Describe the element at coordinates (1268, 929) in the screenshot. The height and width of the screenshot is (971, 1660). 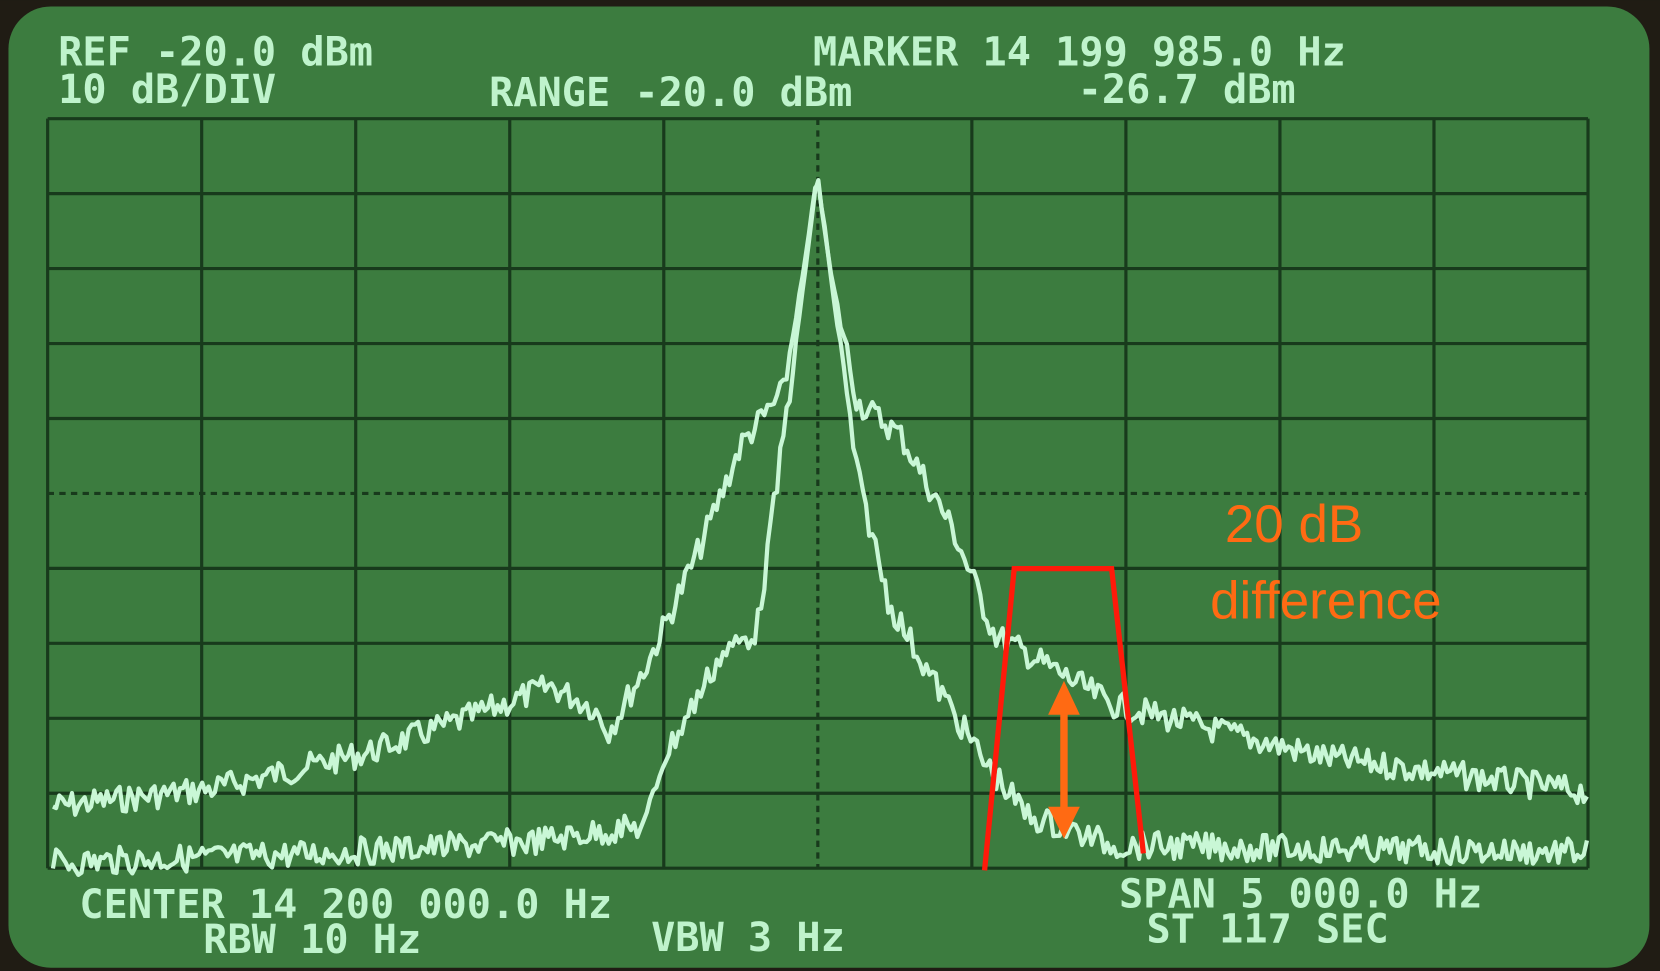
I see `sweep-time: ST 117 SEC` at that location.